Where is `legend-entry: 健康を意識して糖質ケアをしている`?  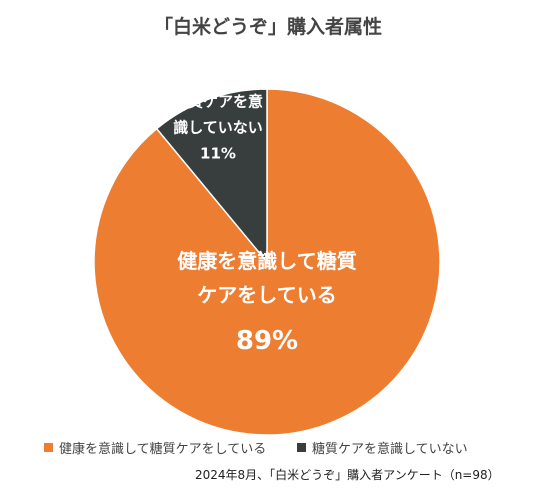
legend-entry: 健康を意識して糖質ケアをしている is located at coordinates (155, 447).